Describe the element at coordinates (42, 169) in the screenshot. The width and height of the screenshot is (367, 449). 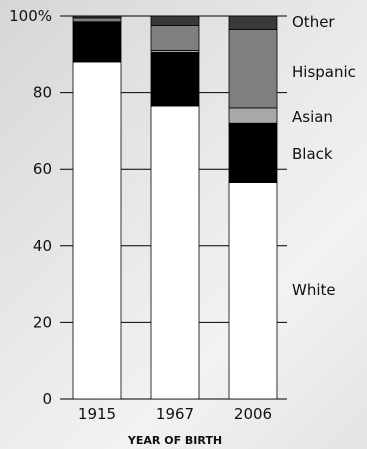
I see `y-tick-label-60: 60` at that location.